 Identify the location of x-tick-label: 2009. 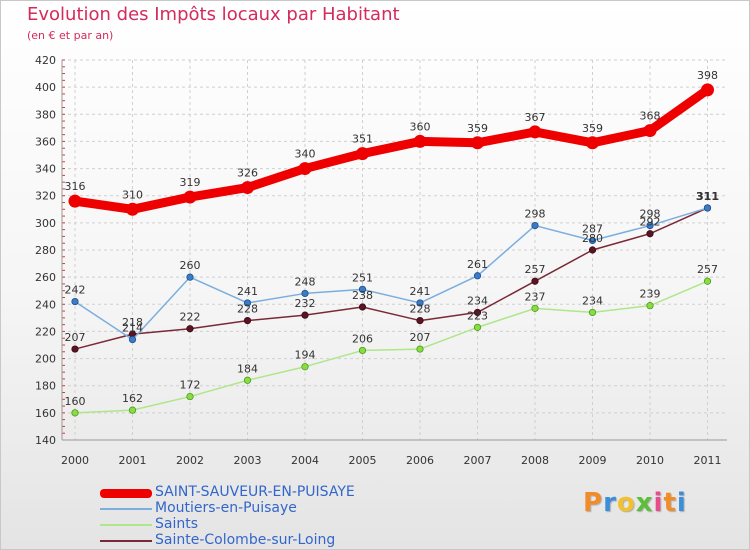
(593, 460).